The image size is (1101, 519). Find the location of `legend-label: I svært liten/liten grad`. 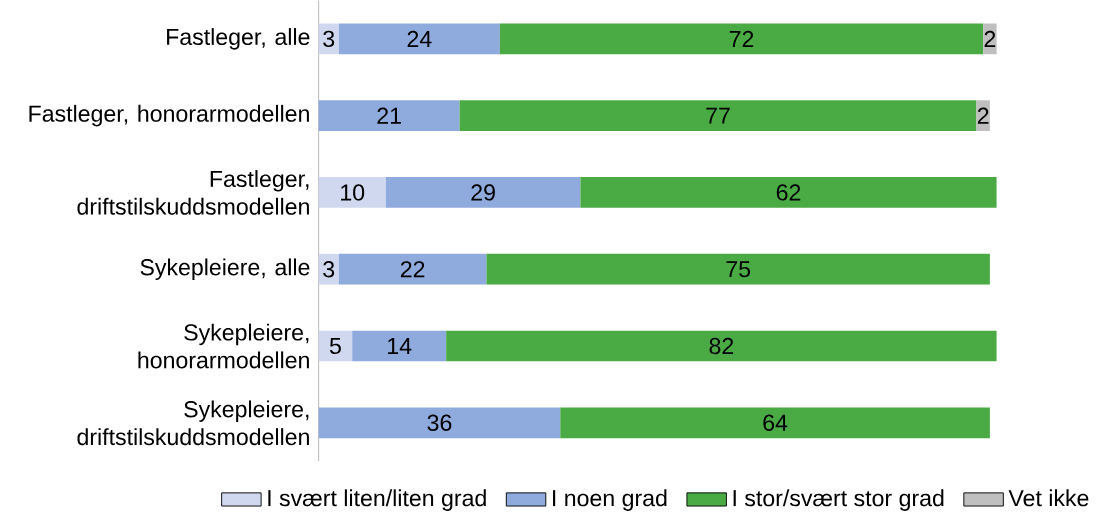

legend-label: I svært liten/liten grad is located at coordinates (377, 500).